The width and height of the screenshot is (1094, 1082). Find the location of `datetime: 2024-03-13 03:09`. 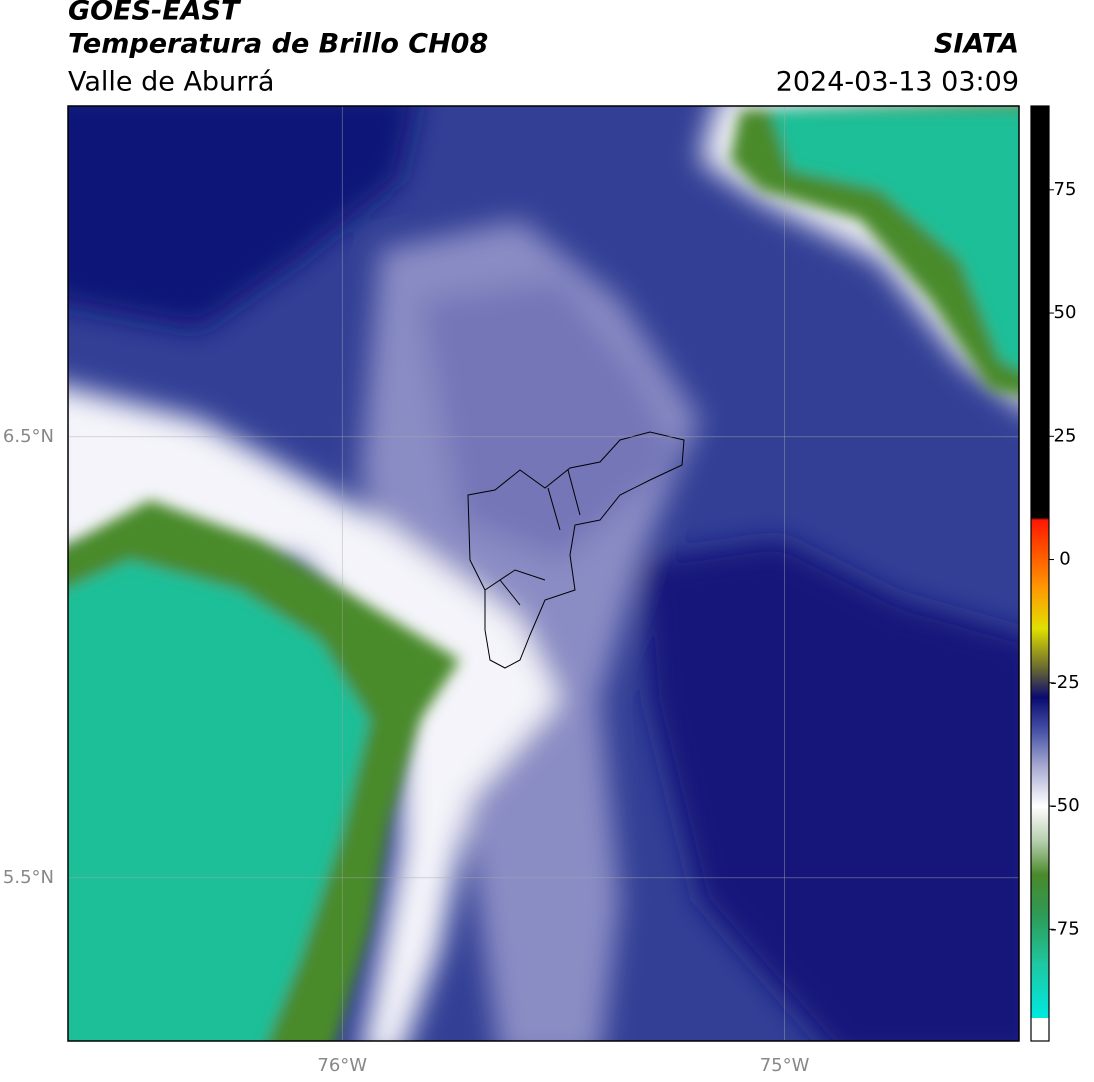

datetime: 2024-03-13 03:09 is located at coordinates (897, 82).